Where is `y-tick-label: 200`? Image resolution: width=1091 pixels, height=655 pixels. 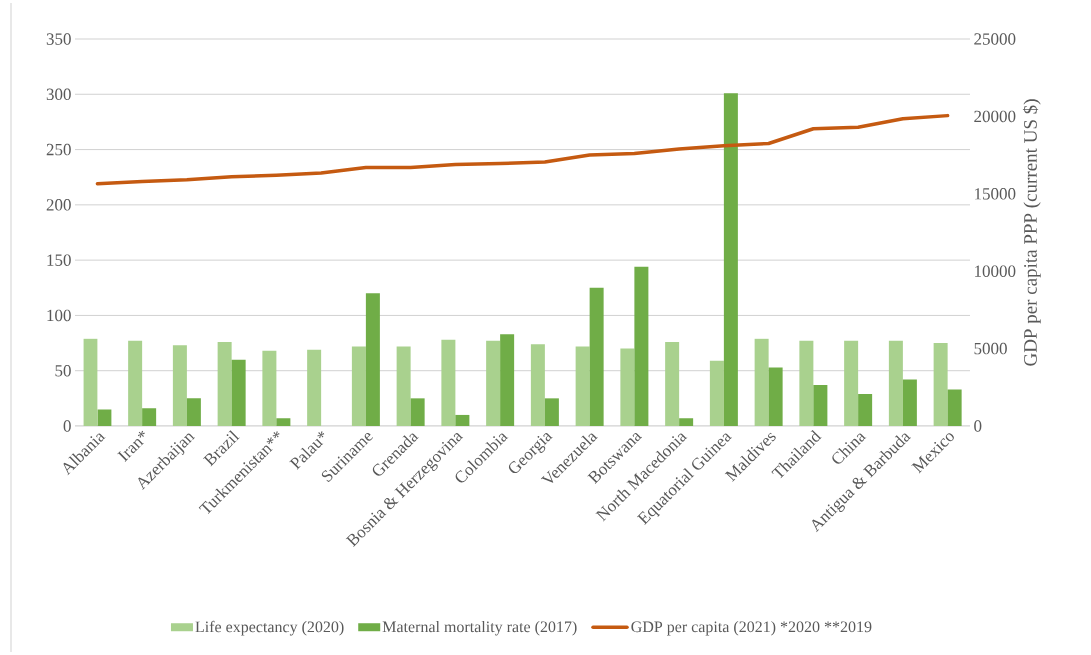 y-tick-label: 200 is located at coordinates (58, 205).